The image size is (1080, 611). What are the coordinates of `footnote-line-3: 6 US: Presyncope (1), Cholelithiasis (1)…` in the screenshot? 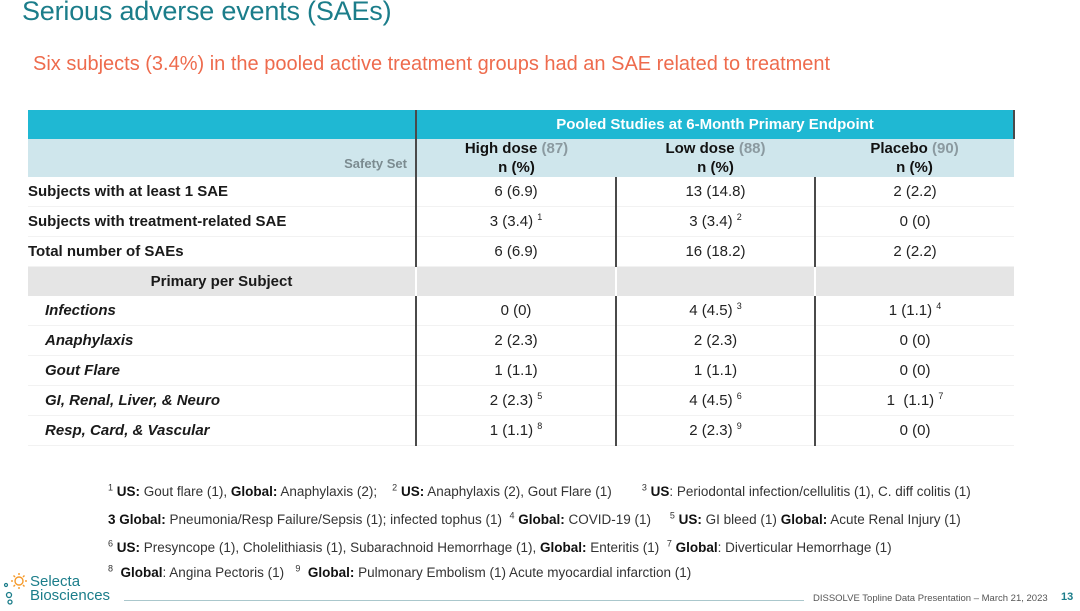 It's located at (500, 546).